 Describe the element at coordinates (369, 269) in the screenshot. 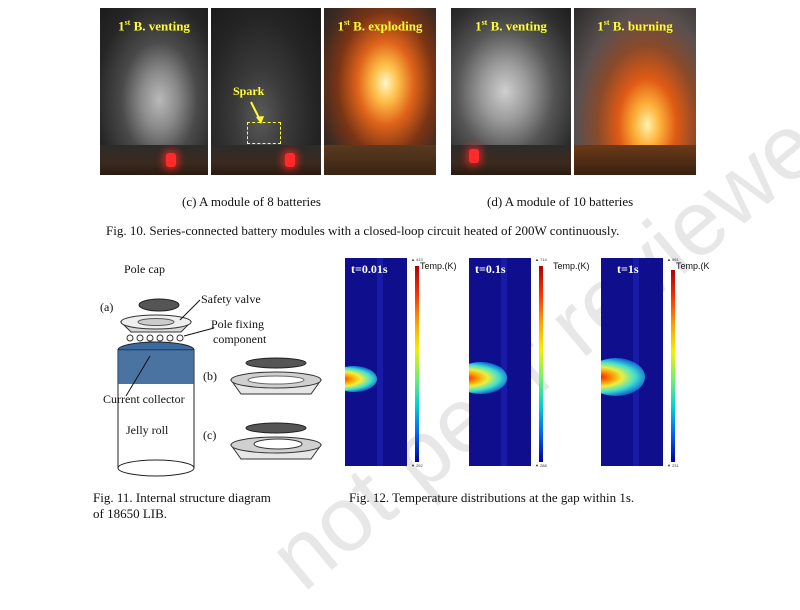

I see `time-label: t=0.01s` at that location.